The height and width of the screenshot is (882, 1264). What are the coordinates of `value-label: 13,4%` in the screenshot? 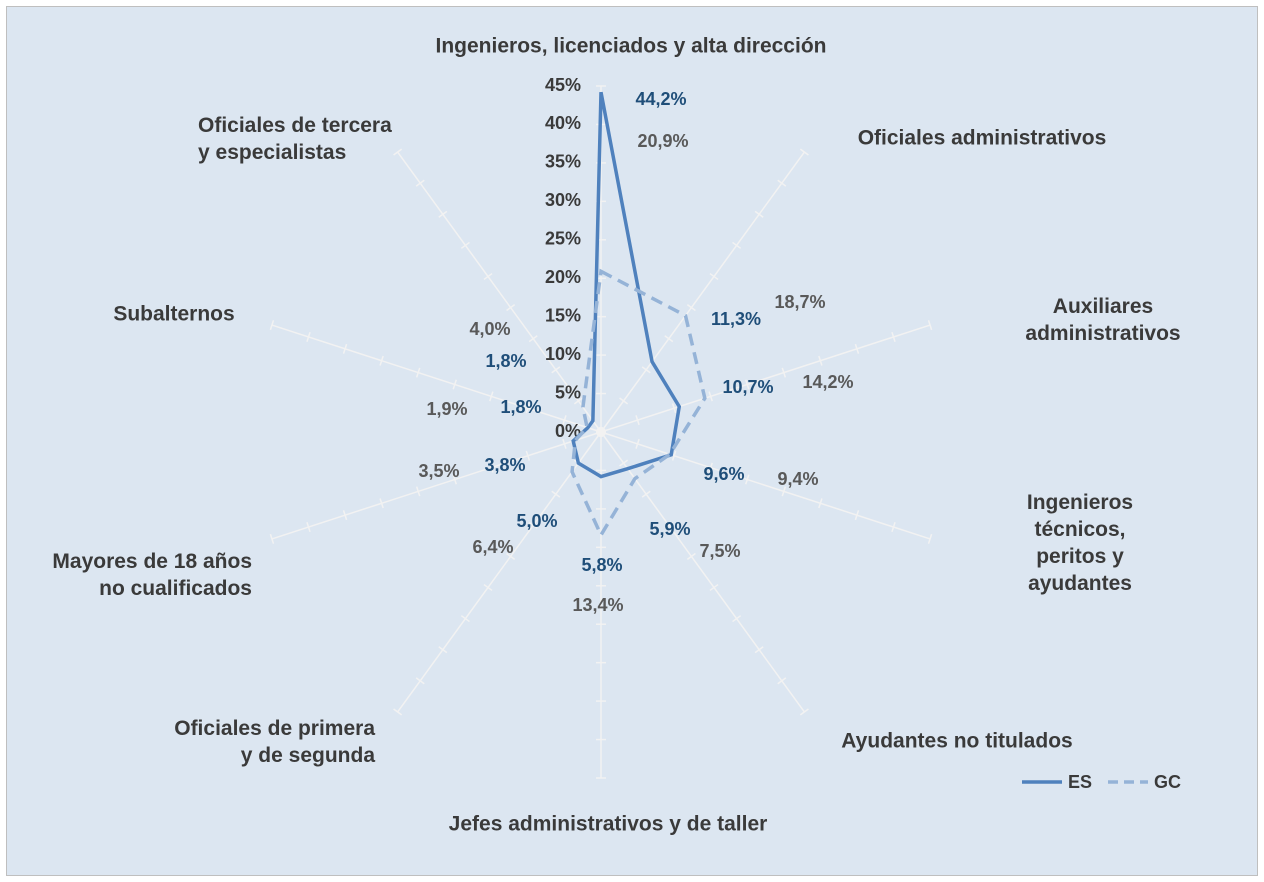 It's located at (597, 605).